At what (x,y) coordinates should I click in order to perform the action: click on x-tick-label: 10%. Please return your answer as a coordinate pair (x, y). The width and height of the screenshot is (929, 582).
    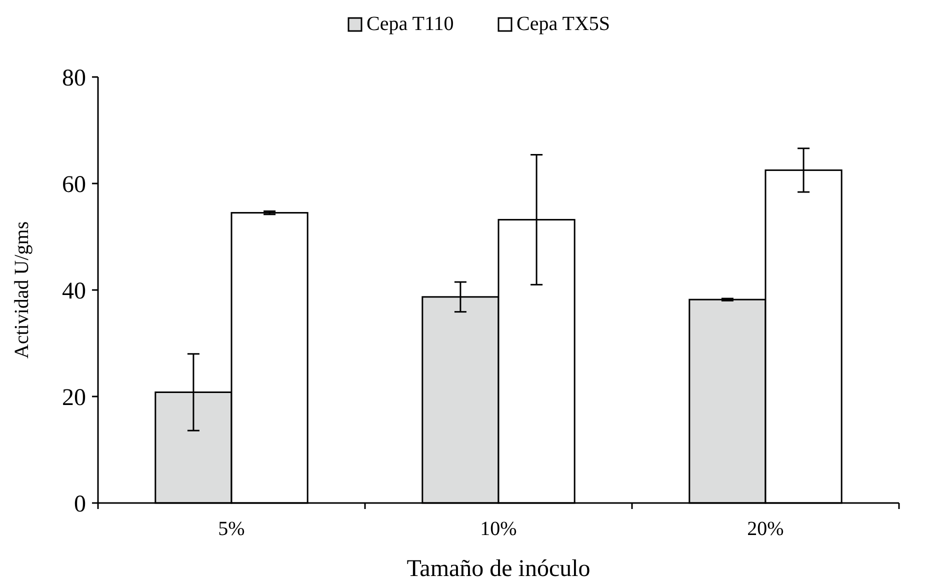
    Looking at the image, I should click on (498, 529).